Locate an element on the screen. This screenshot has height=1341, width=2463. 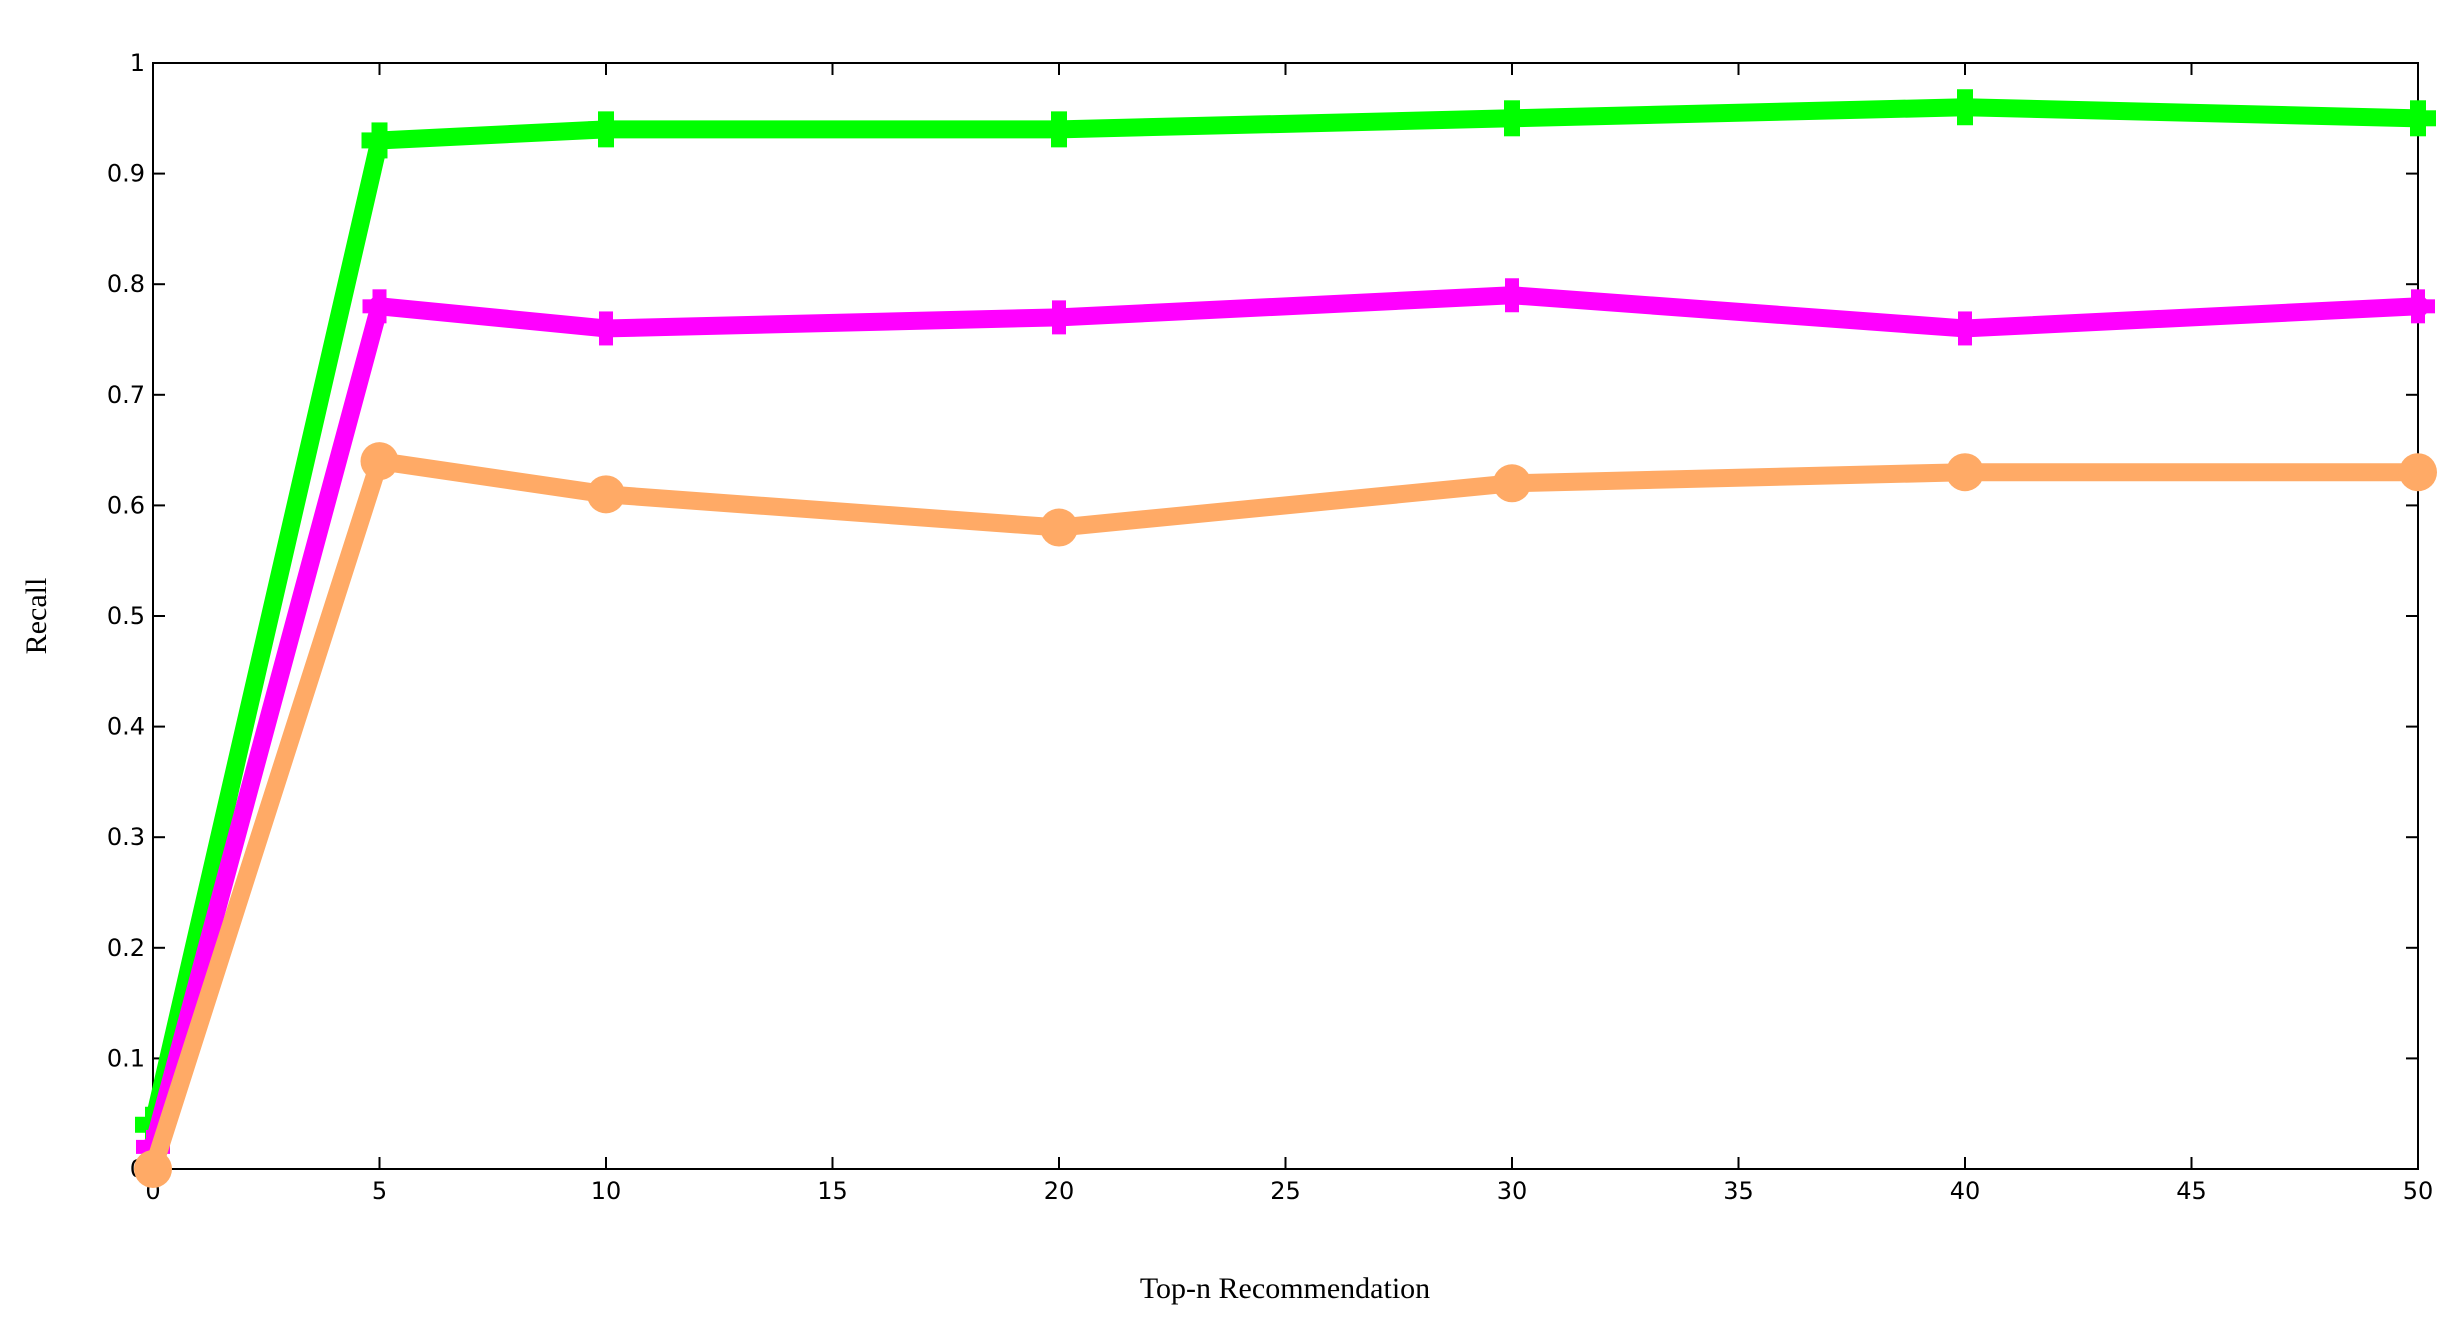
x-tick-label: 50 is located at coordinates (2418, 1191).